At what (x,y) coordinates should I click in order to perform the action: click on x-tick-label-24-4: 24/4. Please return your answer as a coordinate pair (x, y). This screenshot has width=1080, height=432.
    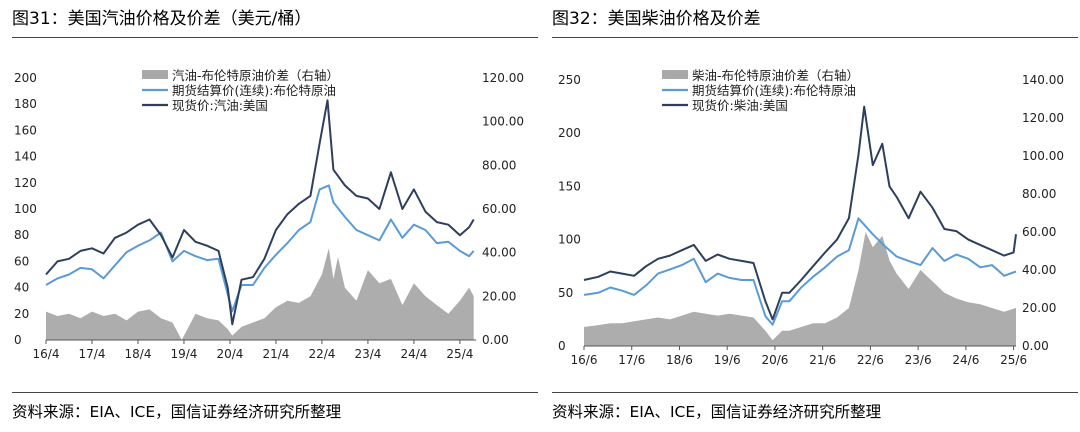
    Looking at the image, I should click on (413, 354).